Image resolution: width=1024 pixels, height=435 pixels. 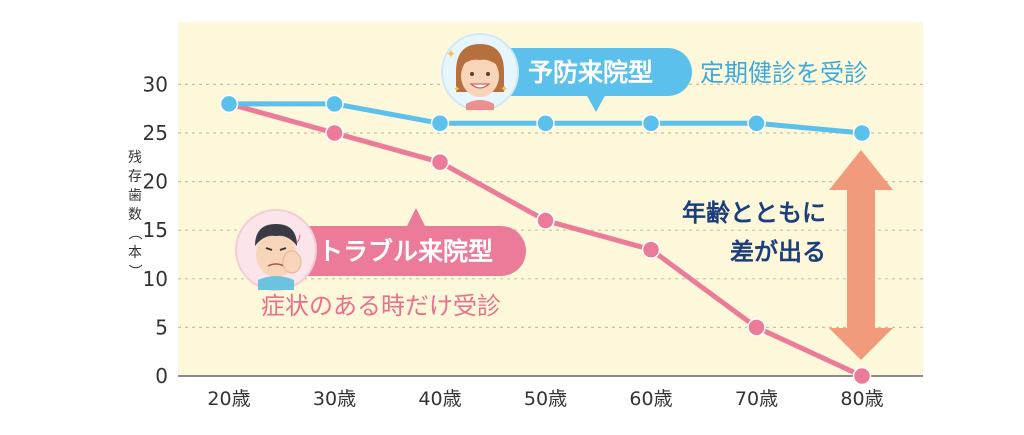 I want to click on y-axis-label-char: 残, so click(x=135, y=158).